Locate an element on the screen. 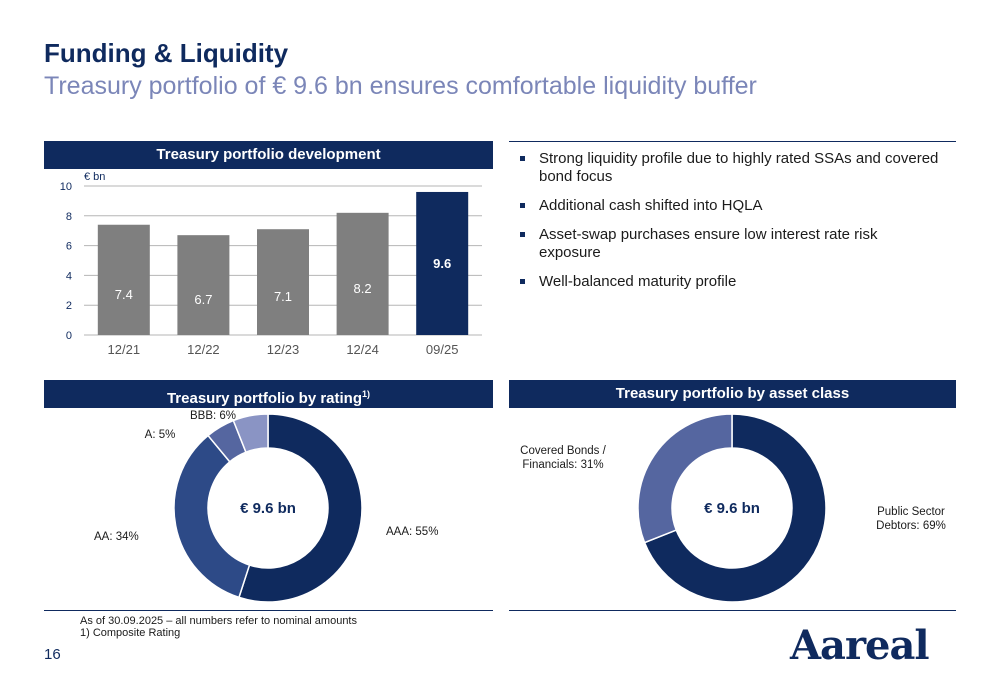 Image resolution: width=1000 pixels, height=685 pixels. slice-label: A: 5% is located at coordinates (160, 435).